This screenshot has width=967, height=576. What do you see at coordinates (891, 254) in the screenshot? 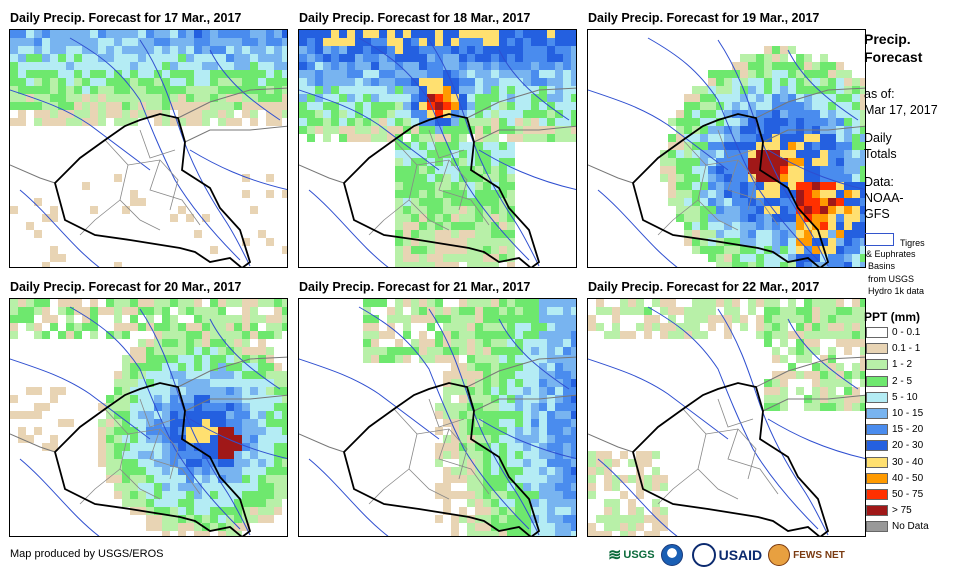
I see `basin-line-2: & Euphrates` at bounding box center [891, 254].